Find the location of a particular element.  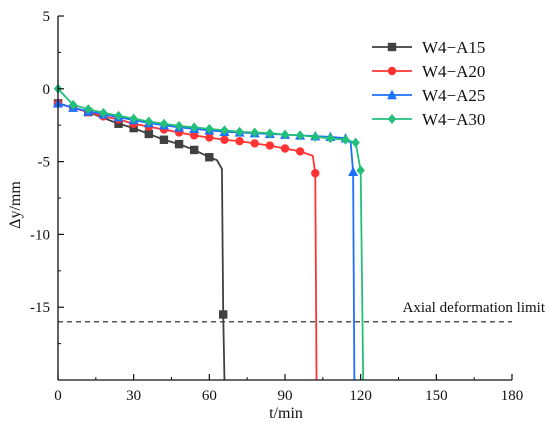

y-tick-label: -10 is located at coordinates (40, 235).